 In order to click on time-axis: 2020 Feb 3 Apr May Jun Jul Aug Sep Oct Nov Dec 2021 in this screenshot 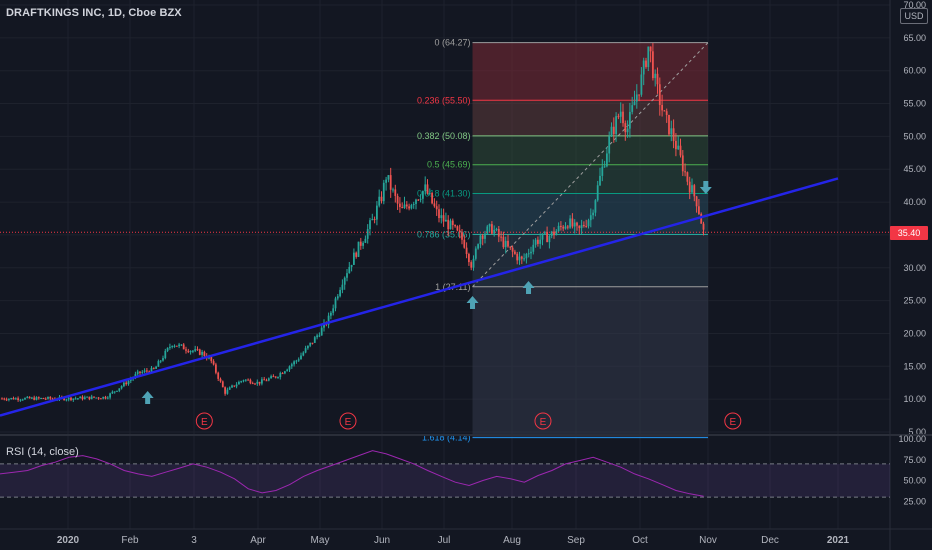, I will do `click(466, 537)`.